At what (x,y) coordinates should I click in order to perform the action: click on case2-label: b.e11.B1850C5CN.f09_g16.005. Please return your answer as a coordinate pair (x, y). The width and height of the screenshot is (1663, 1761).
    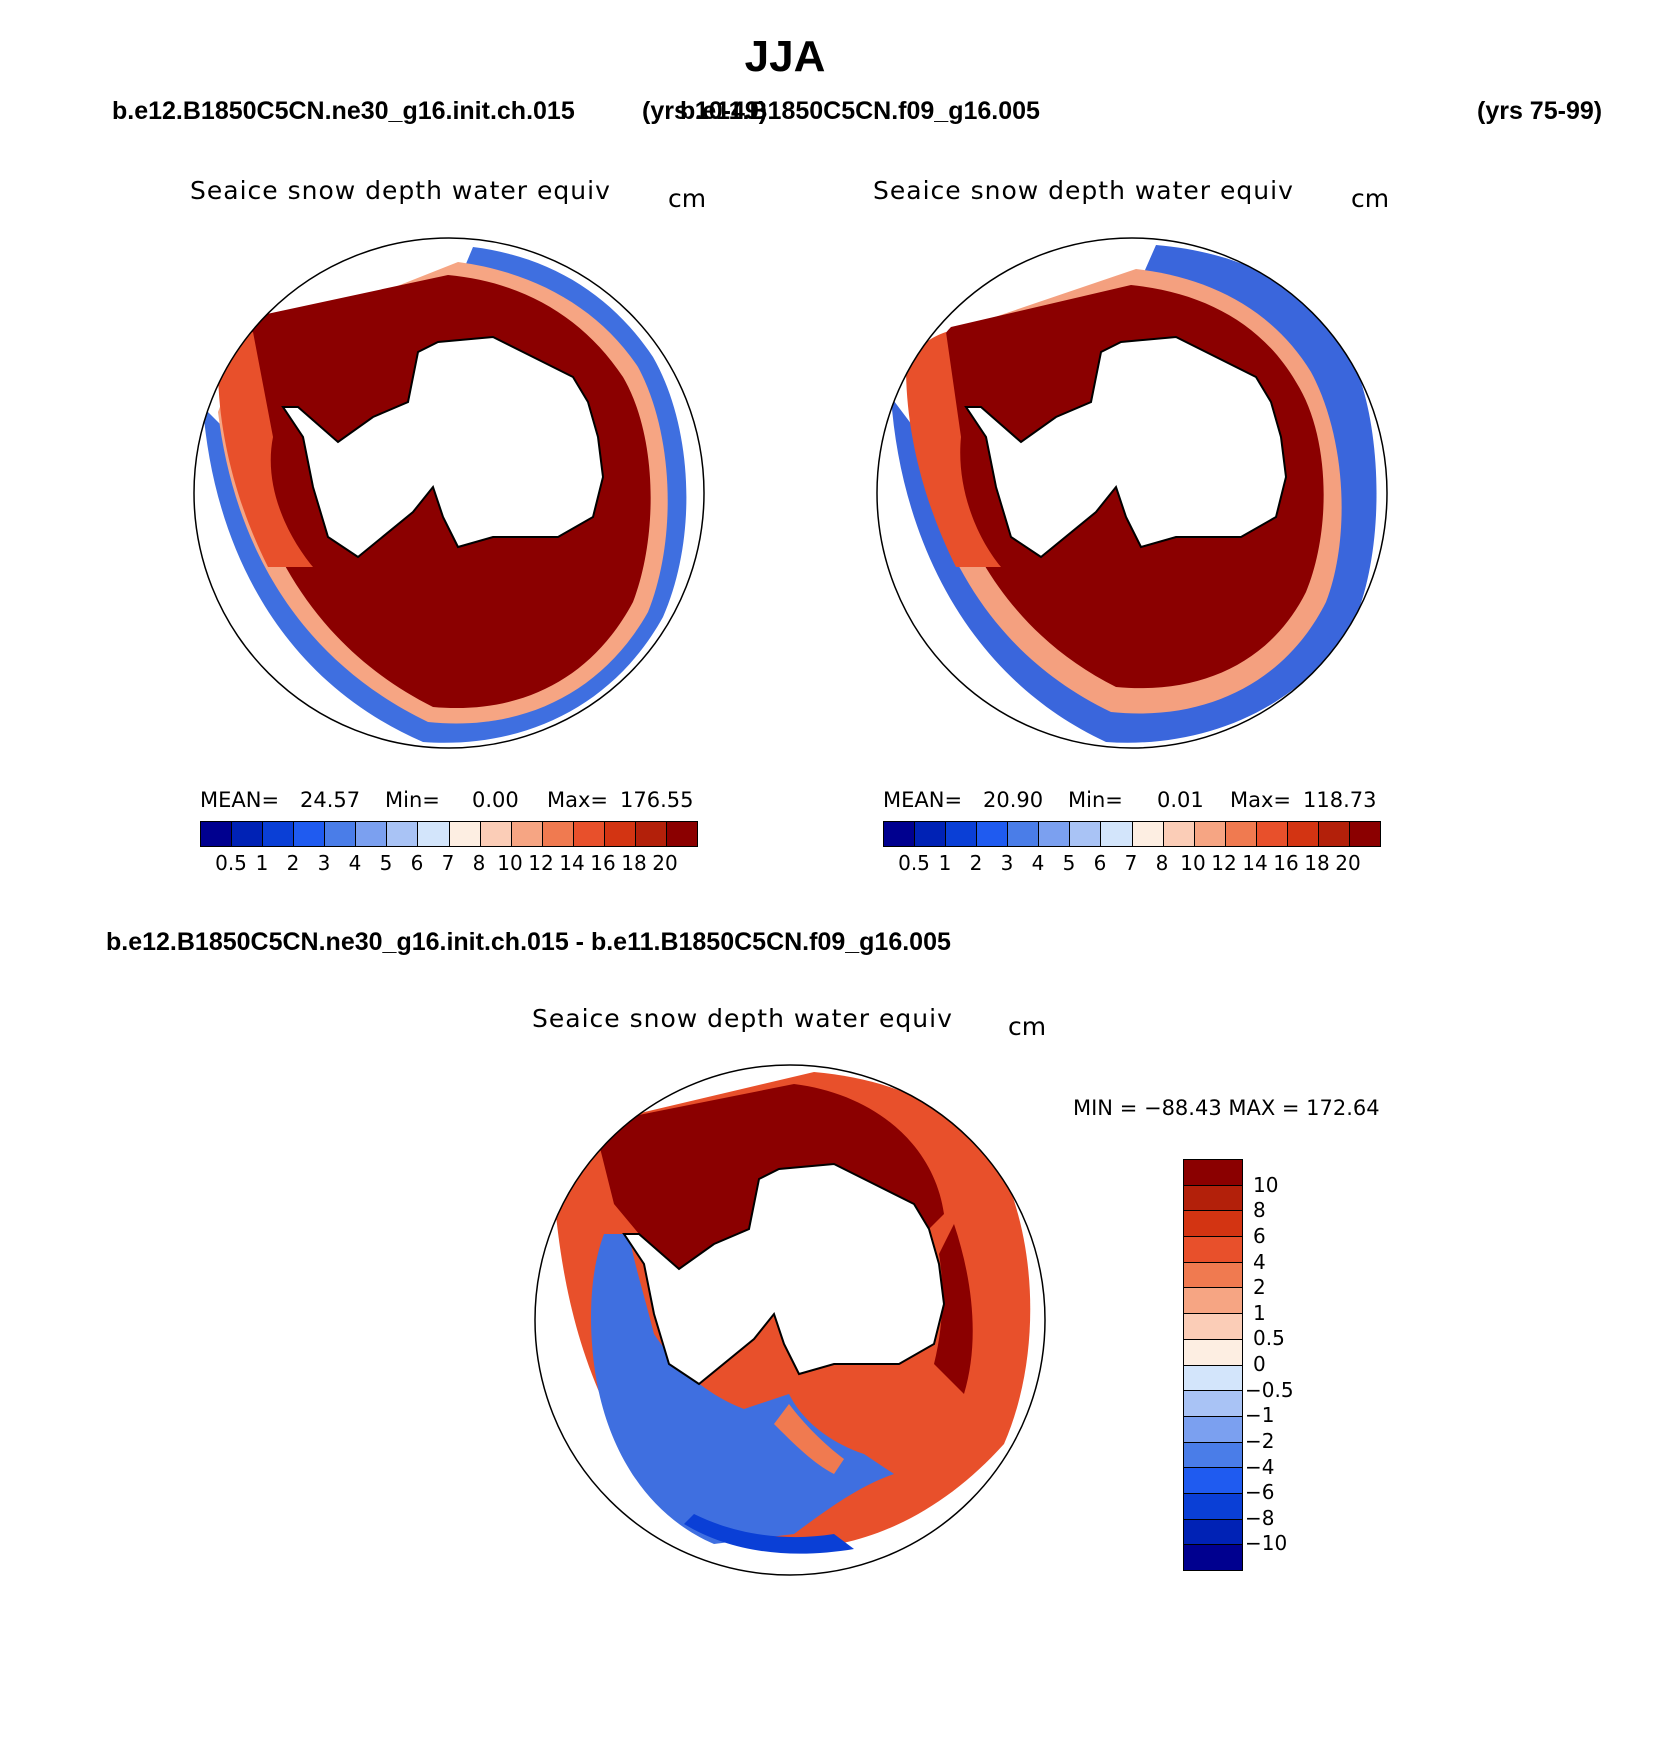
    Looking at the image, I should click on (860, 111).